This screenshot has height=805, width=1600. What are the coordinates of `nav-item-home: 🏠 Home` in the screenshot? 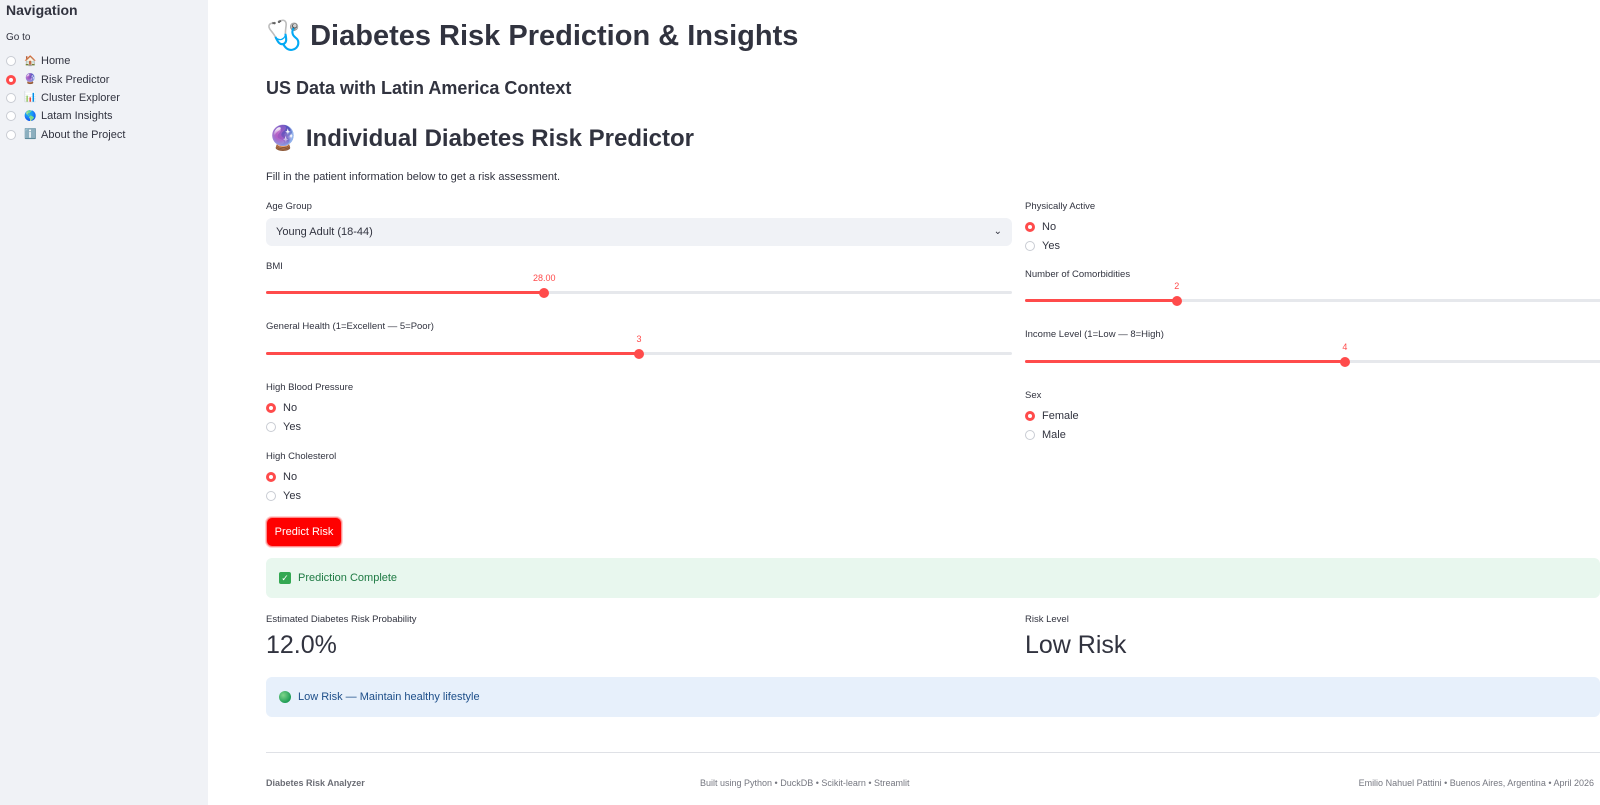 It's located at (65, 61).